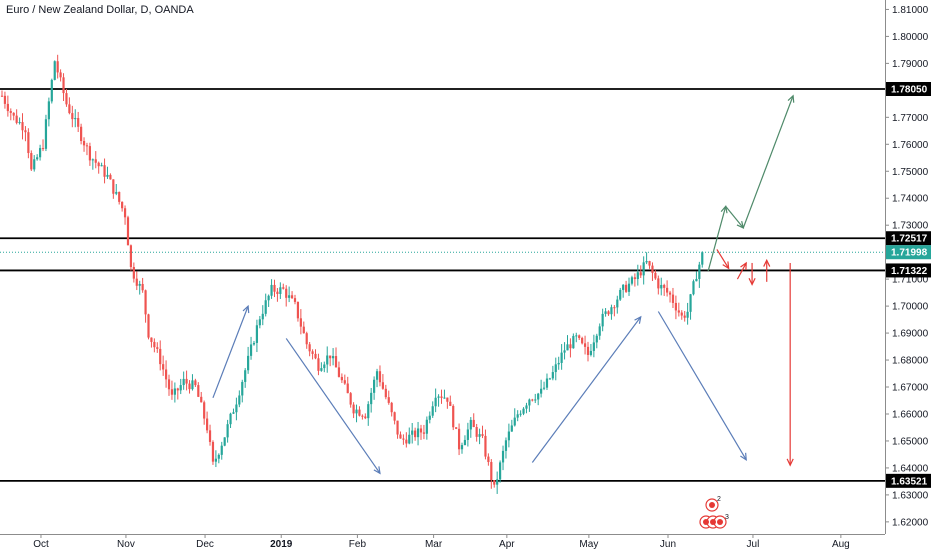 The image size is (932, 550). I want to click on time-tick-label: 2019, so click(281, 544).